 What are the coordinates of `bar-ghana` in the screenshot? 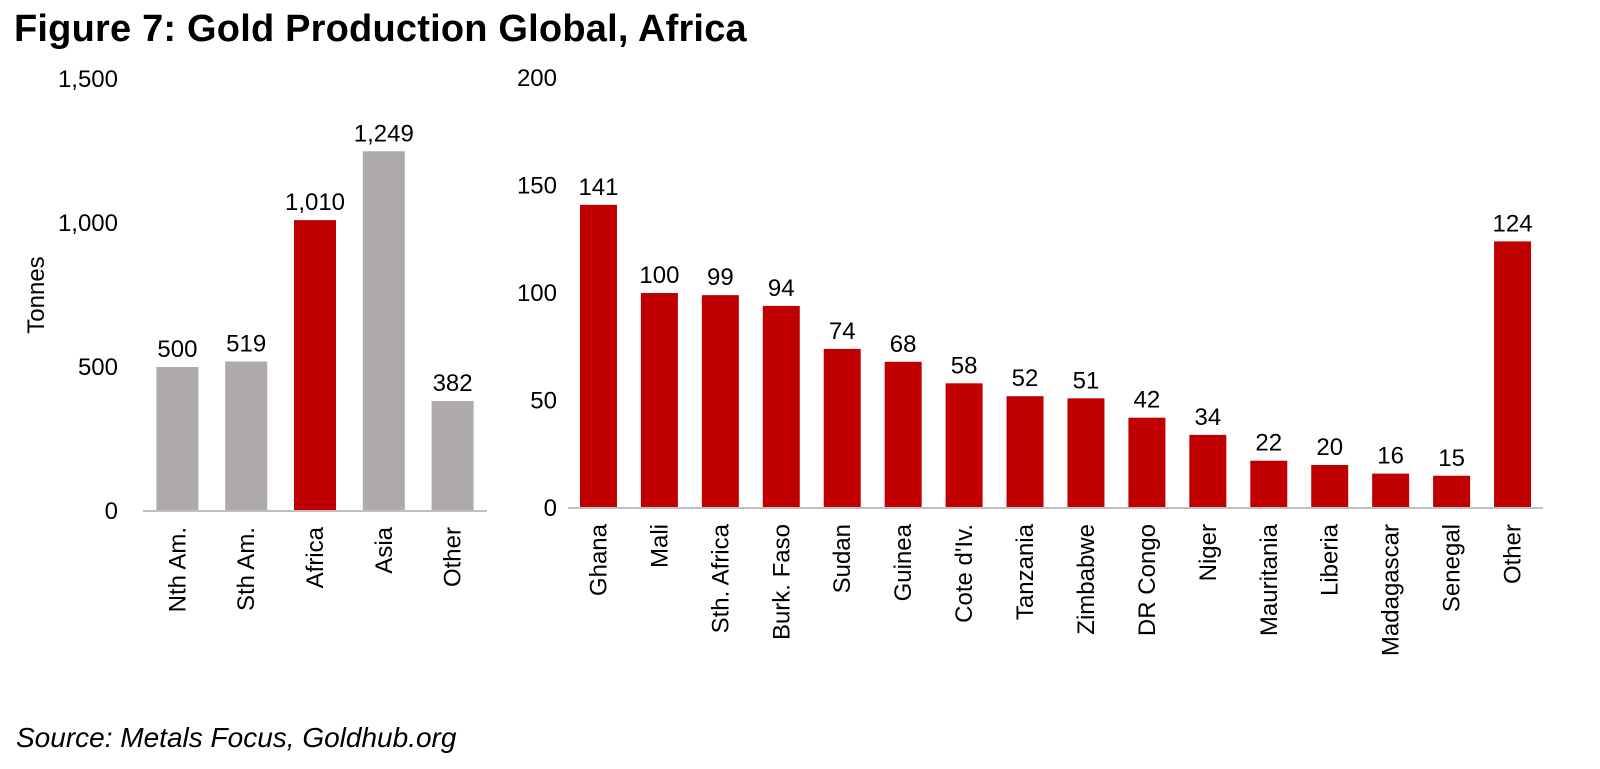 It's located at (598, 356).